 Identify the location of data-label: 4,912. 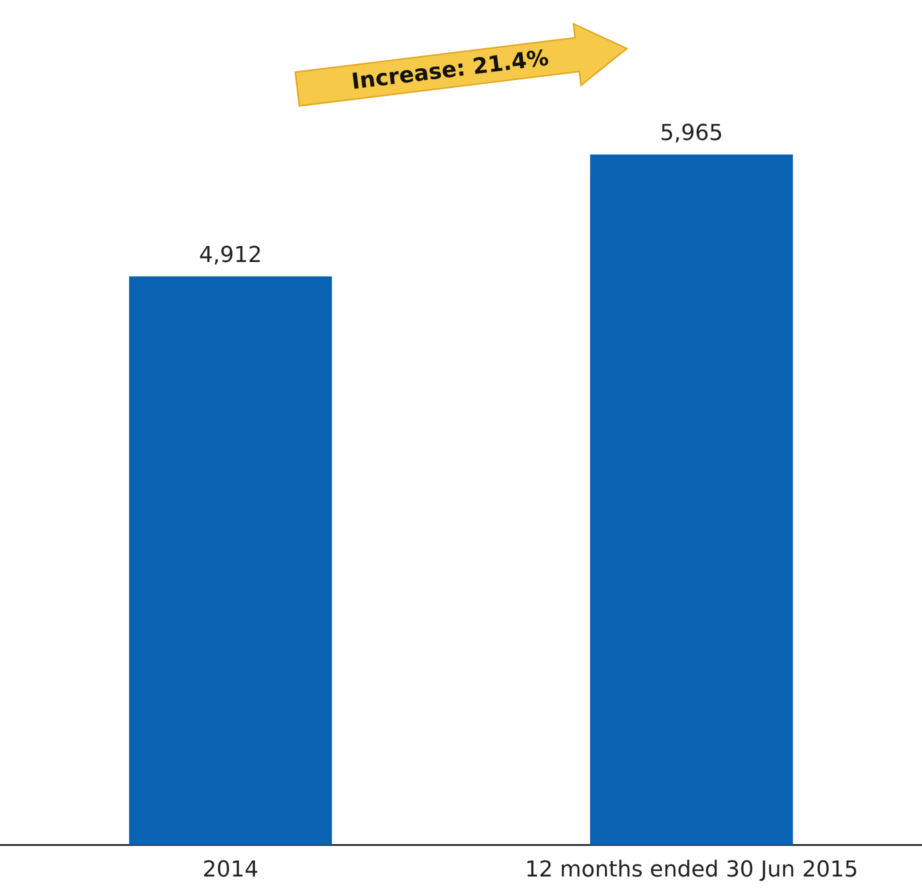
(230, 255).